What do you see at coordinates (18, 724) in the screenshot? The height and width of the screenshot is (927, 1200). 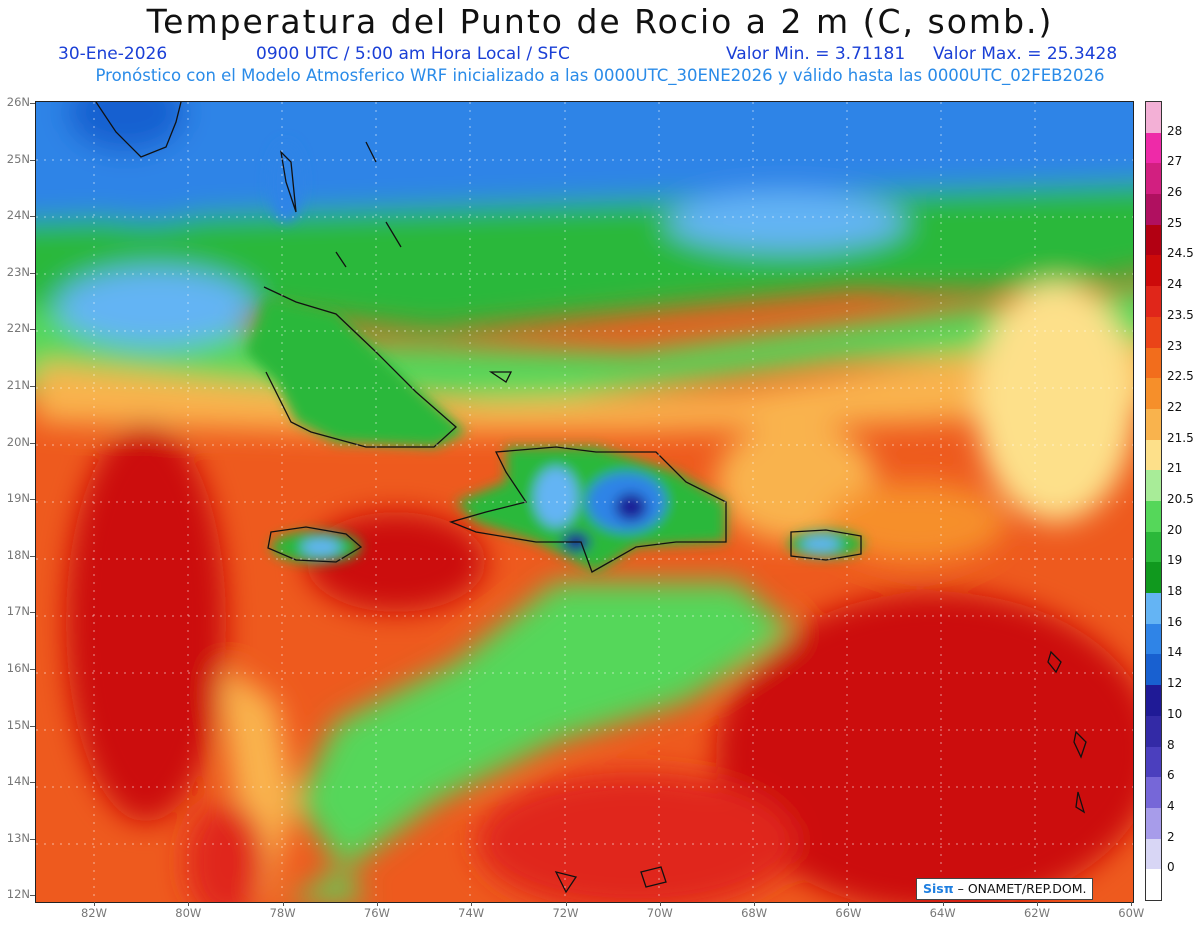 I see `lat-label: 15N` at bounding box center [18, 724].